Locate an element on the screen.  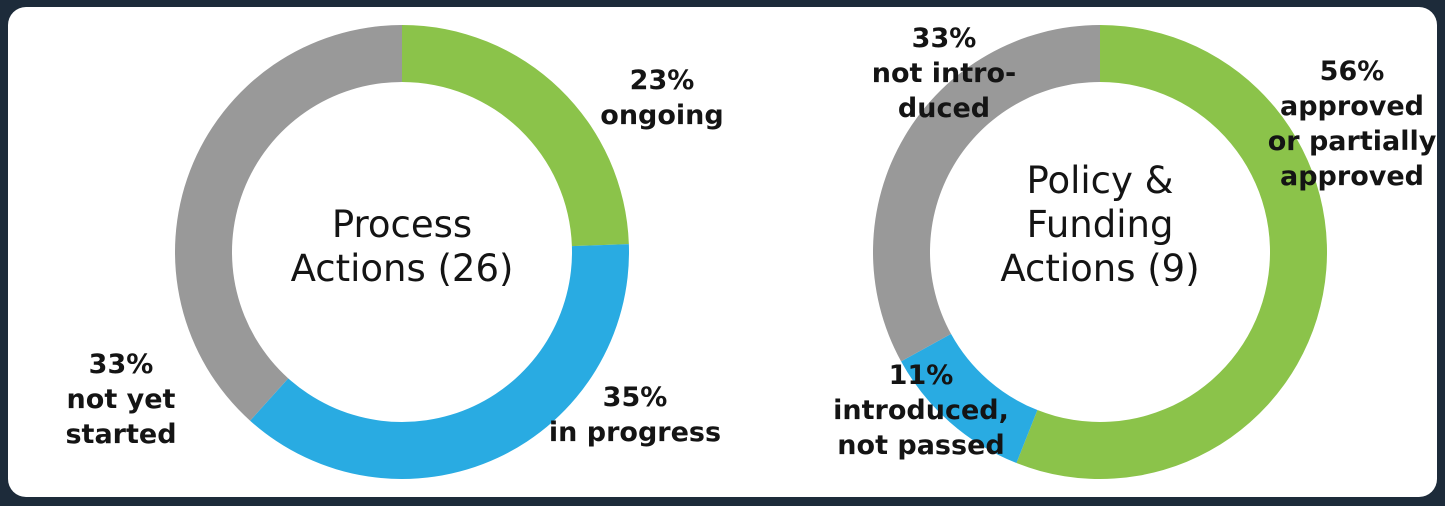
data-label-in-progress: 35% in progress is located at coordinates (635, 415).